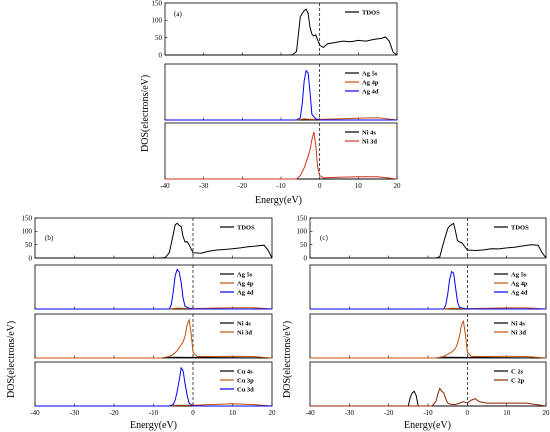 The height and width of the screenshot is (432, 550). I want to click on panel-a-2: Ag 5s Ag 4p Ag 4d, so click(281, 92).